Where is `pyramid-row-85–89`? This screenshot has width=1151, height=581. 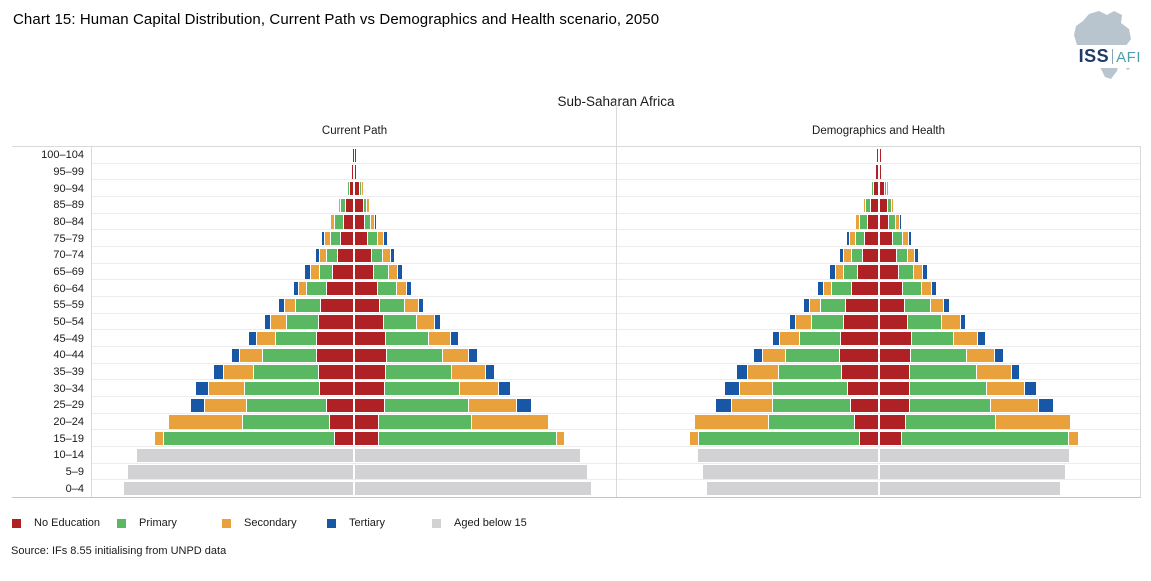
pyramid-row-85–89 is located at coordinates (354, 205).